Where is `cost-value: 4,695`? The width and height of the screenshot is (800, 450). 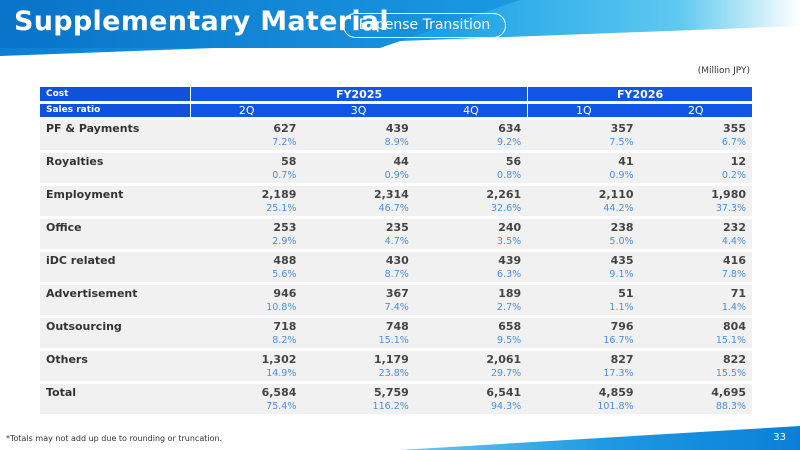
cost-value: 4,695 is located at coordinates (728, 392).